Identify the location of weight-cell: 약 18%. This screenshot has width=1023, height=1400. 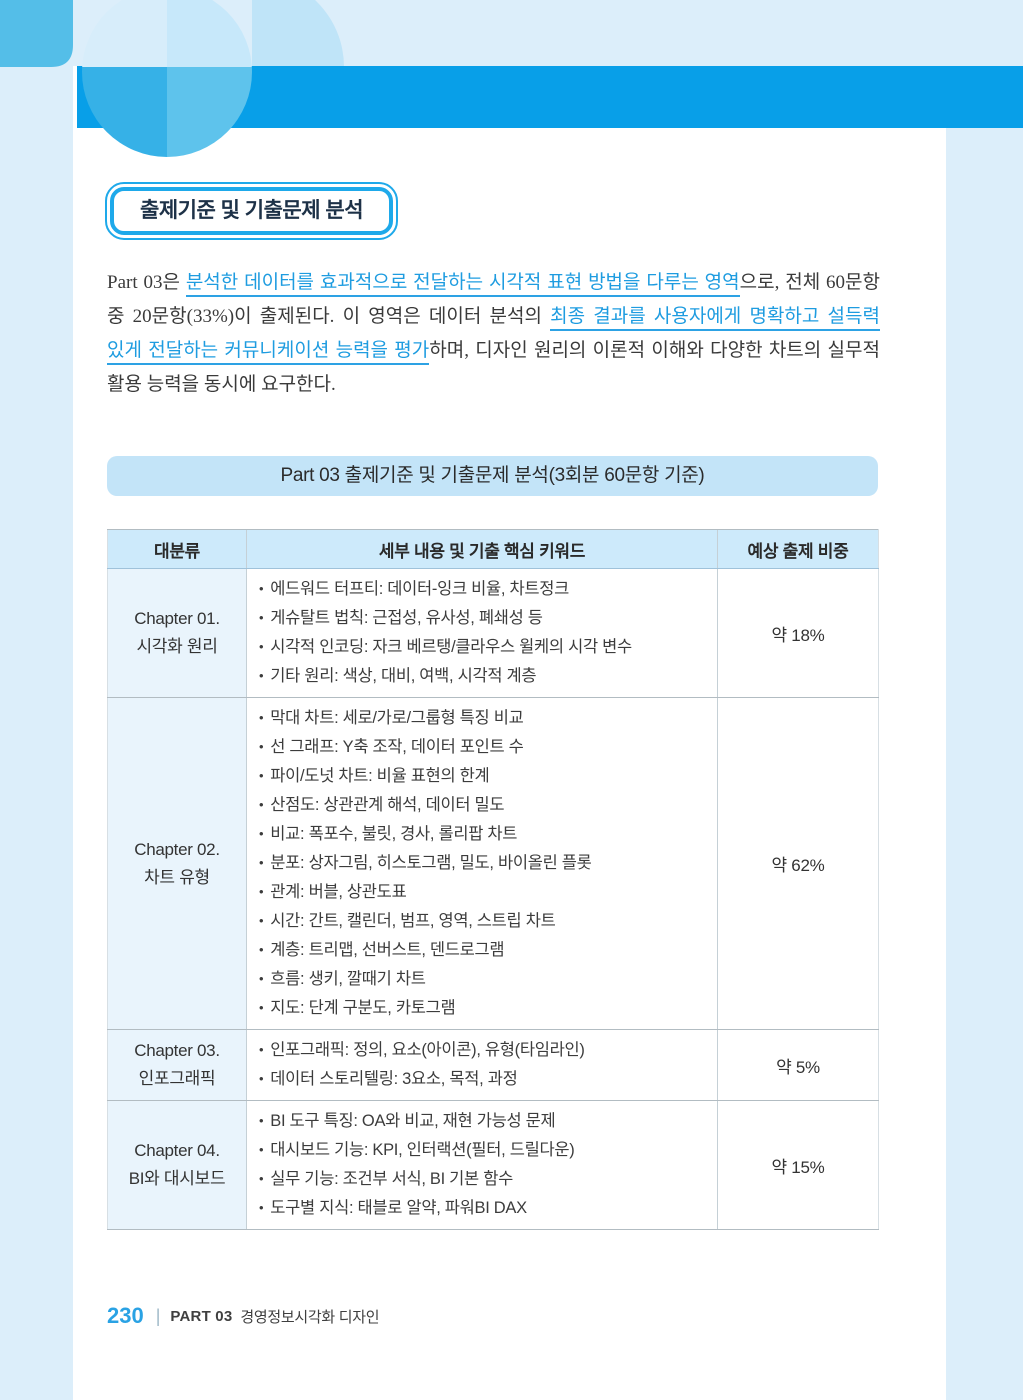
(798, 633).